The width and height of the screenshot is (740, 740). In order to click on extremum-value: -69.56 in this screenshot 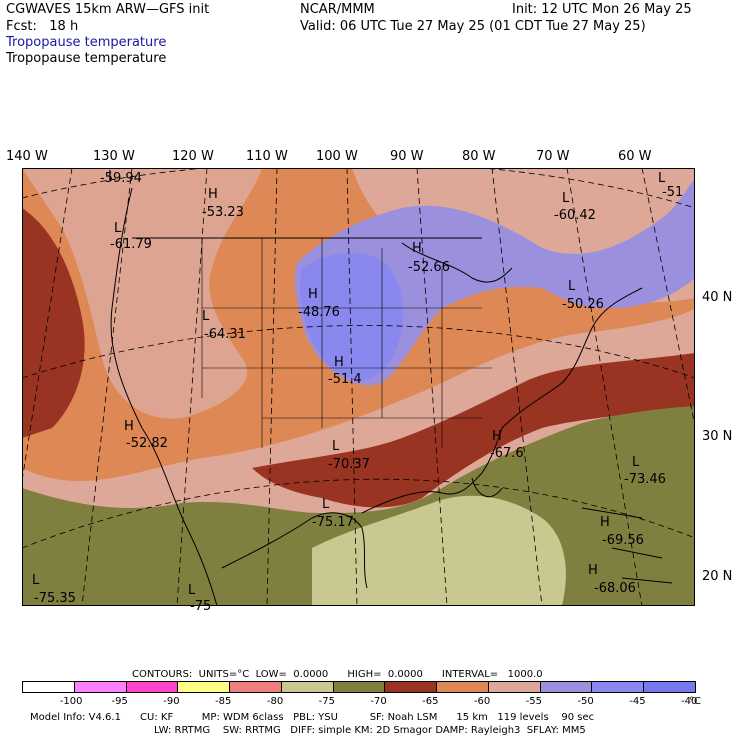, I will do `click(623, 540)`.